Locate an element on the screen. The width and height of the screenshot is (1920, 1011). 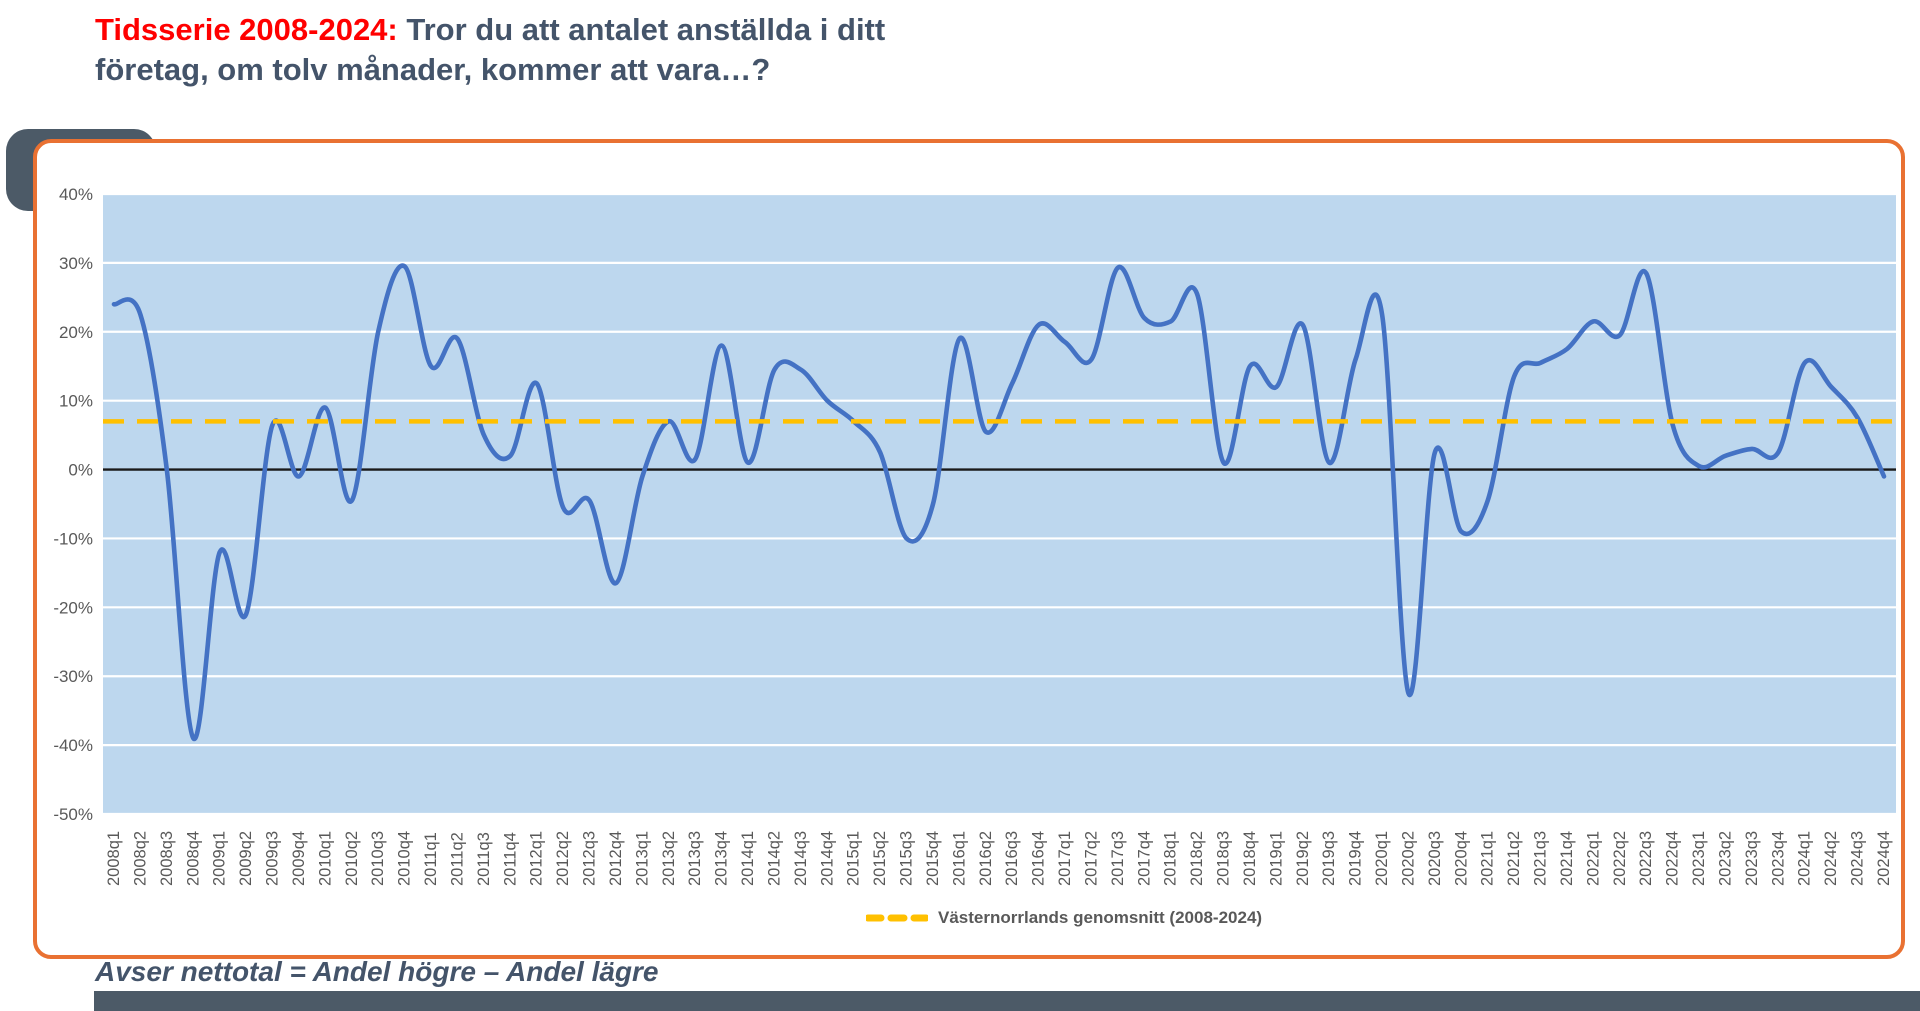
x-tick-label: 2014q1 is located at coordinates (748, 858).